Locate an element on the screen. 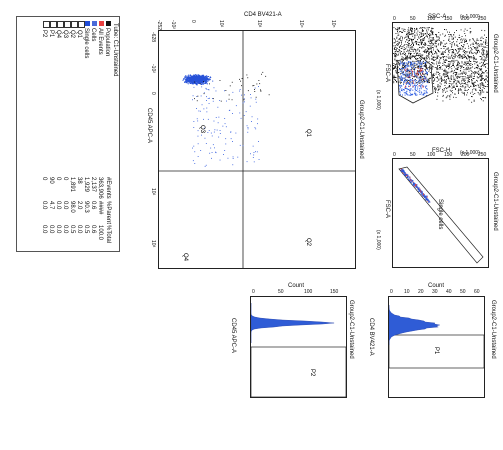  tick-label: 250 is located at coordinates (482, 155).